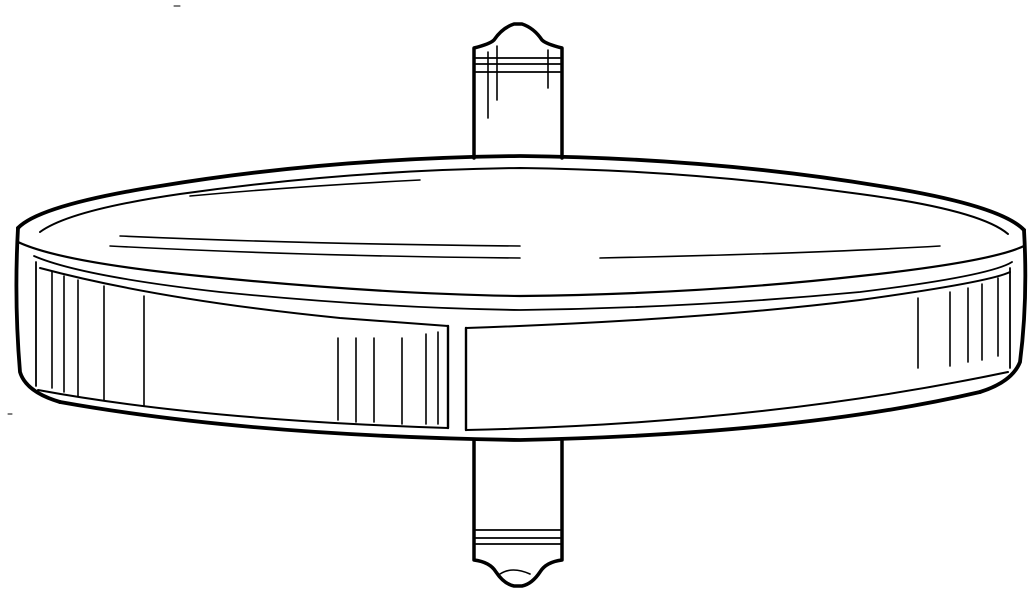 The height and width of the screenshot is (614, 1034). I want to click on shading-ribs-center, so click(388, 378).